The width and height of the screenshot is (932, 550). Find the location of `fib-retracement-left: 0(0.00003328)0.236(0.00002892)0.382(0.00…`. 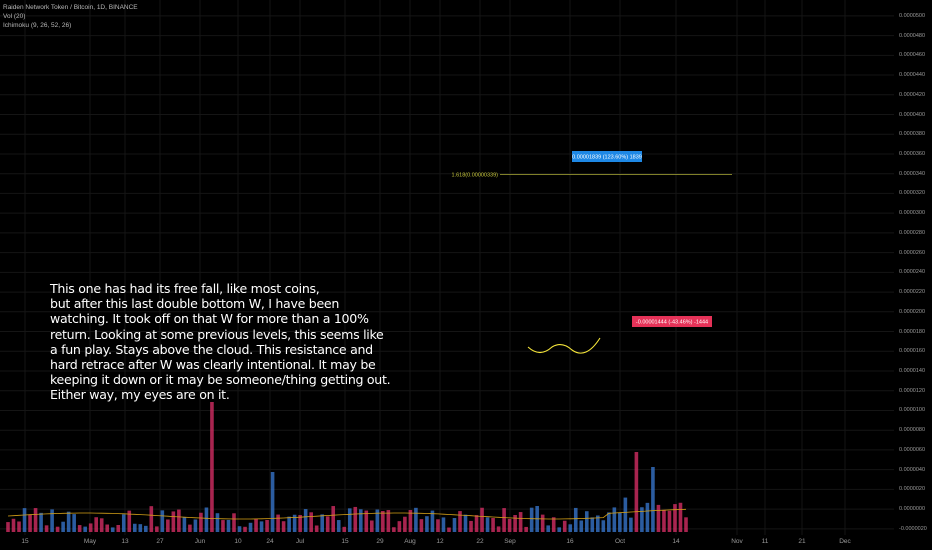

fib-retracement-left: 0(0.00003328)0.236(0.00002892)0.382(0.00… is located at coordinates (592, 89).